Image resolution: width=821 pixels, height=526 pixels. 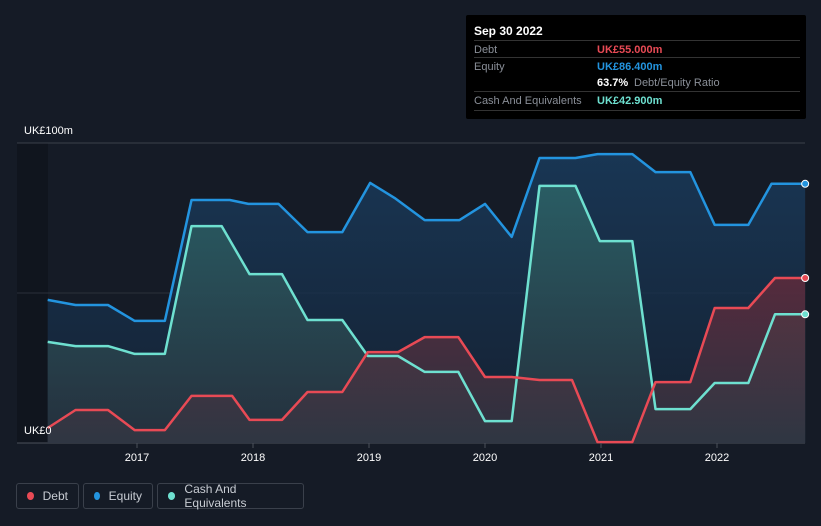 What do you see at coordinates (717, 458) in the screenshot?
I see `x-tick-label: 2022` at bounding box center [717, 458].